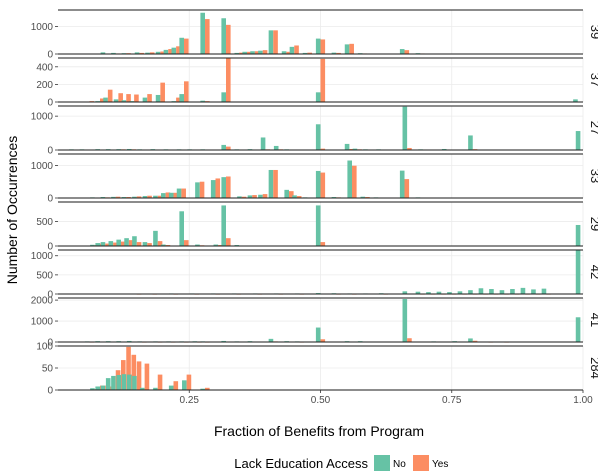 The width and height of the screenshot is (598, 476). I want to click on x-tick-label: 0.75, so click(452, 400).